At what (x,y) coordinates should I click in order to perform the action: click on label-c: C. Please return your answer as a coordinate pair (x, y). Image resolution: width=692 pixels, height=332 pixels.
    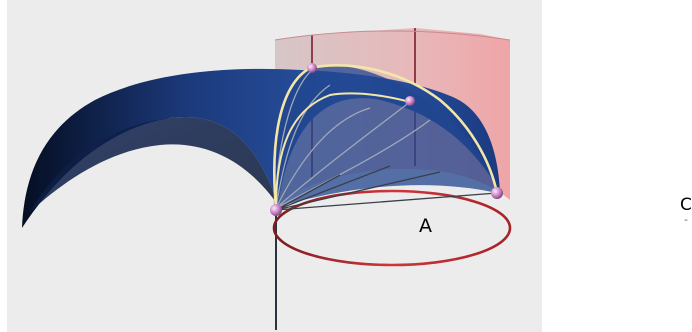
    Looking at the image, I should click on (686, 205).